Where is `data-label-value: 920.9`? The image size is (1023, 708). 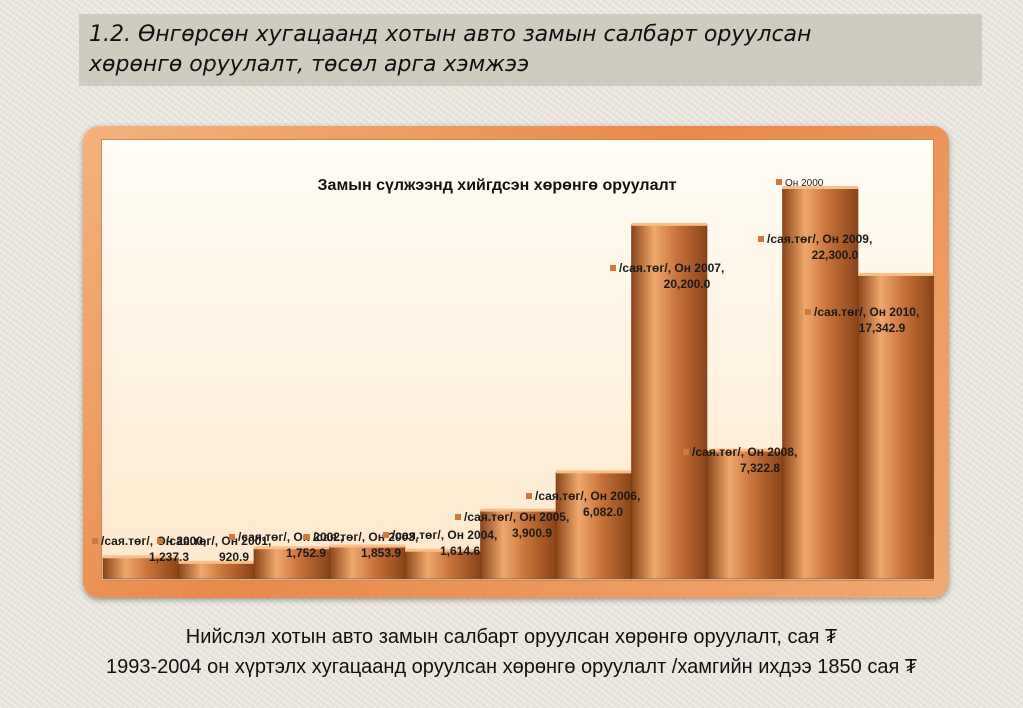 data-label-value: 920.9 is located at coordinates (234, 557).